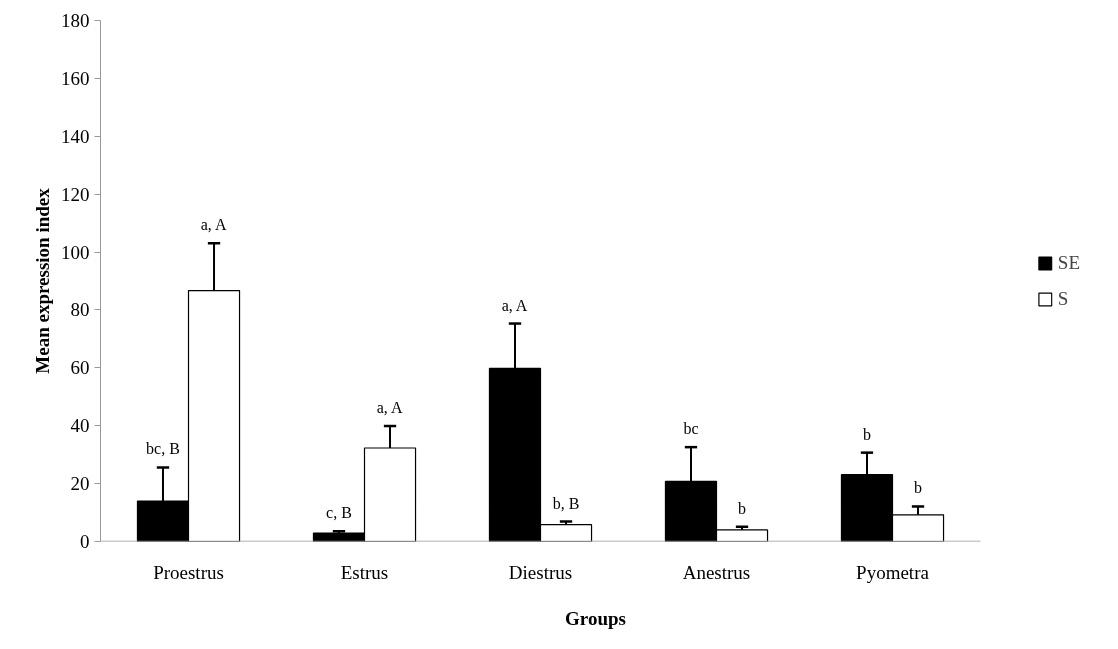  I want to click on annotation: bc, B, so click(163, 449).